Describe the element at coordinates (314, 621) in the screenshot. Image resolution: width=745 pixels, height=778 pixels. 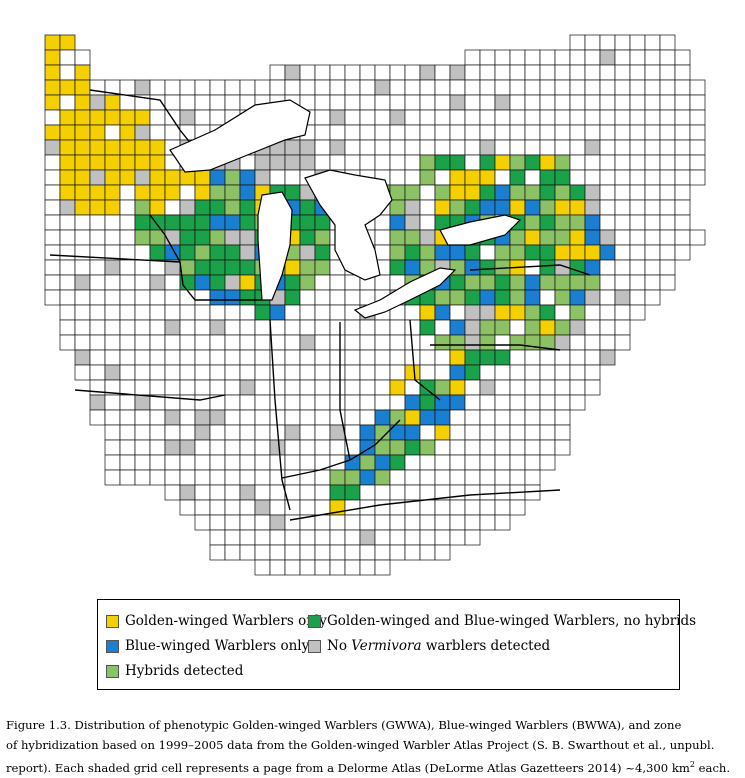
I see `legend-swatch-both-no-hybrids` at that location.